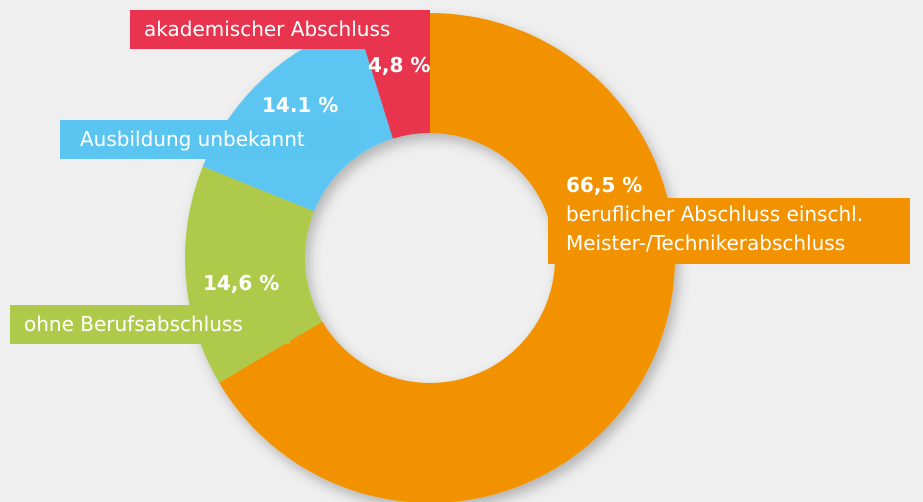  Describe the element at coordinates (300, 105) in the screenshot. I see `value-label: 14.1 %` at that location.